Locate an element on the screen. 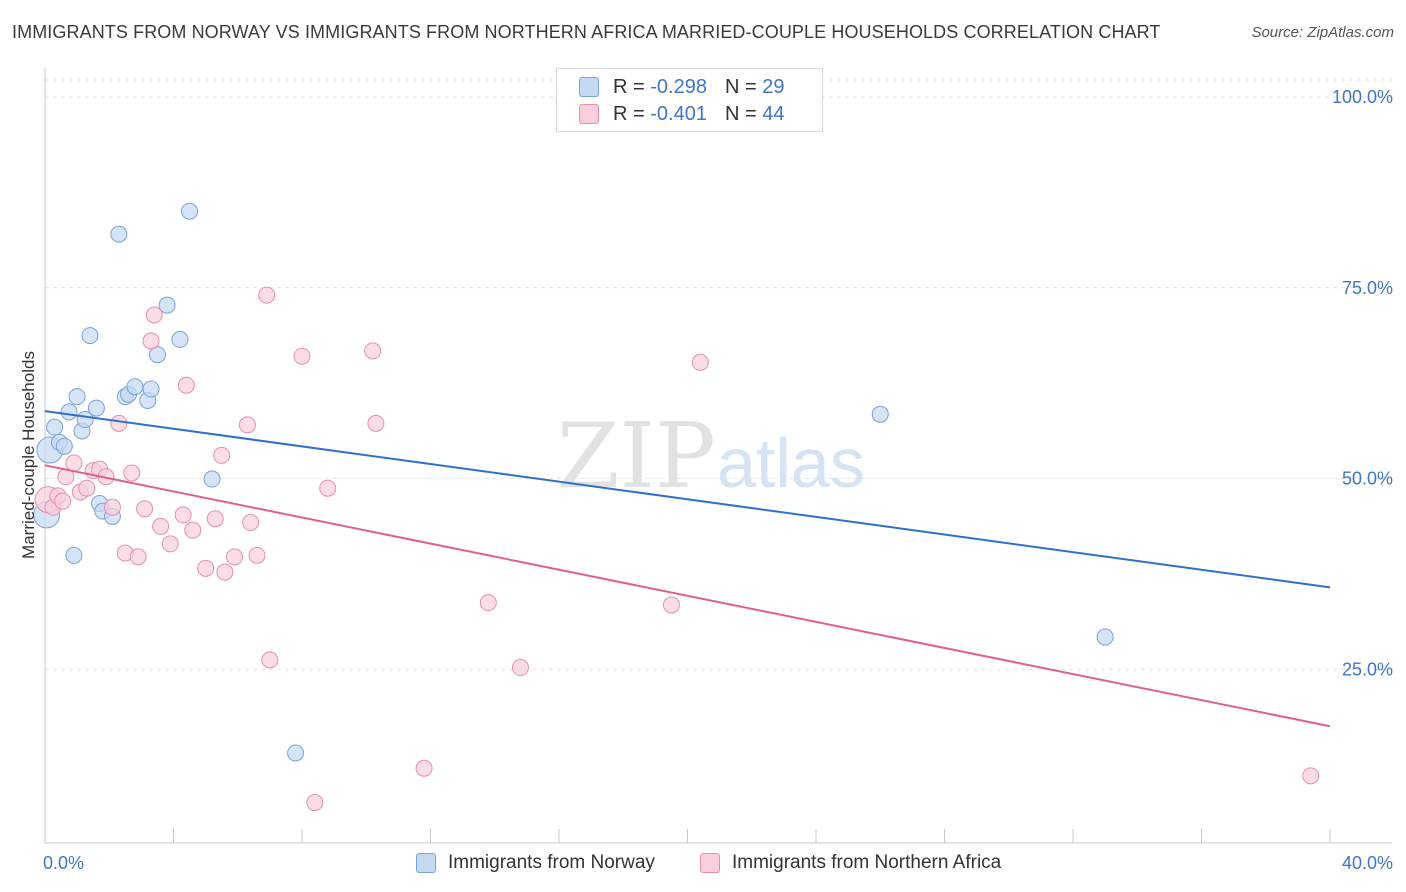 This screenshot has width=1406, height=892. y-tick-label: 25.0% is located at coordinates (1367, 669).